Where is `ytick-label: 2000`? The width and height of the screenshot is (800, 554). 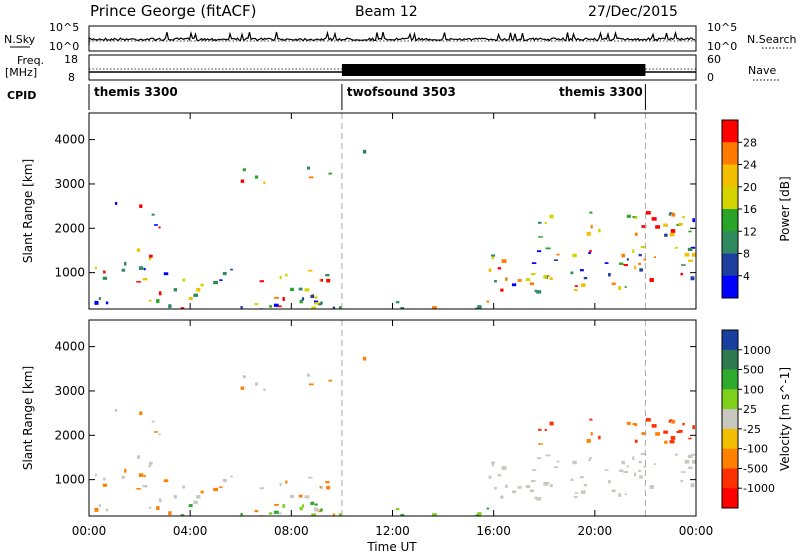
ytick-label: 2000 is located at coordinates (69, 435).